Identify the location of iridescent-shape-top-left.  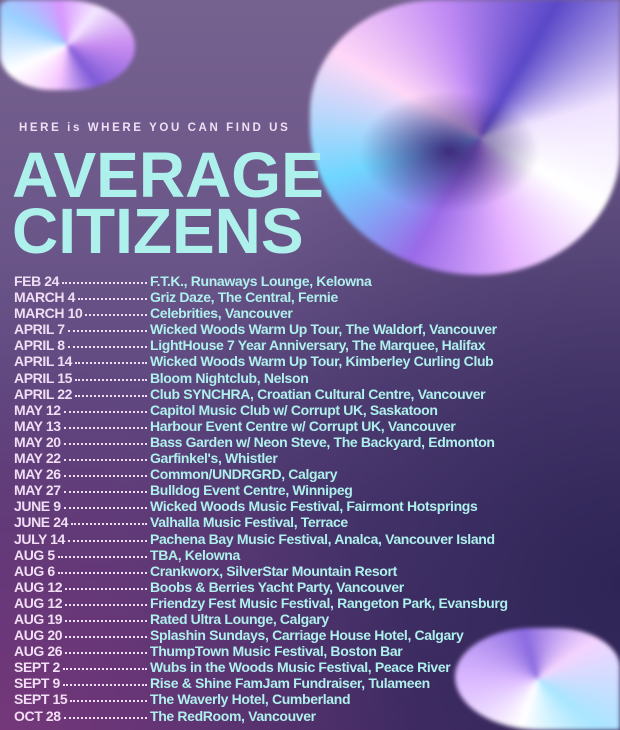
(67, 45).